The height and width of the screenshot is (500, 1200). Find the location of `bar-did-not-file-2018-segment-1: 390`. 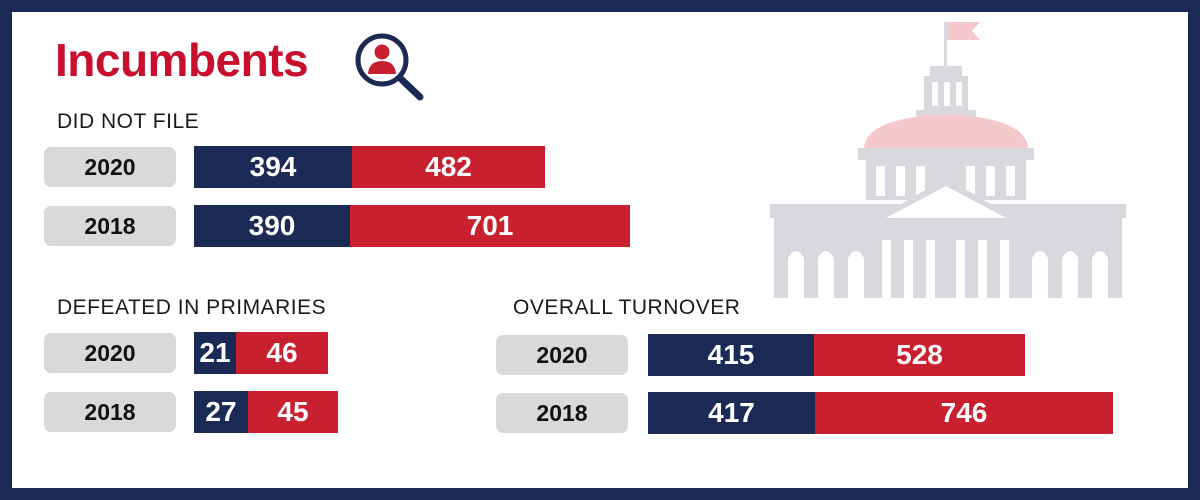

bar-did-not-file-2018-segment-1: 390 is located at coordinates (272, 226).